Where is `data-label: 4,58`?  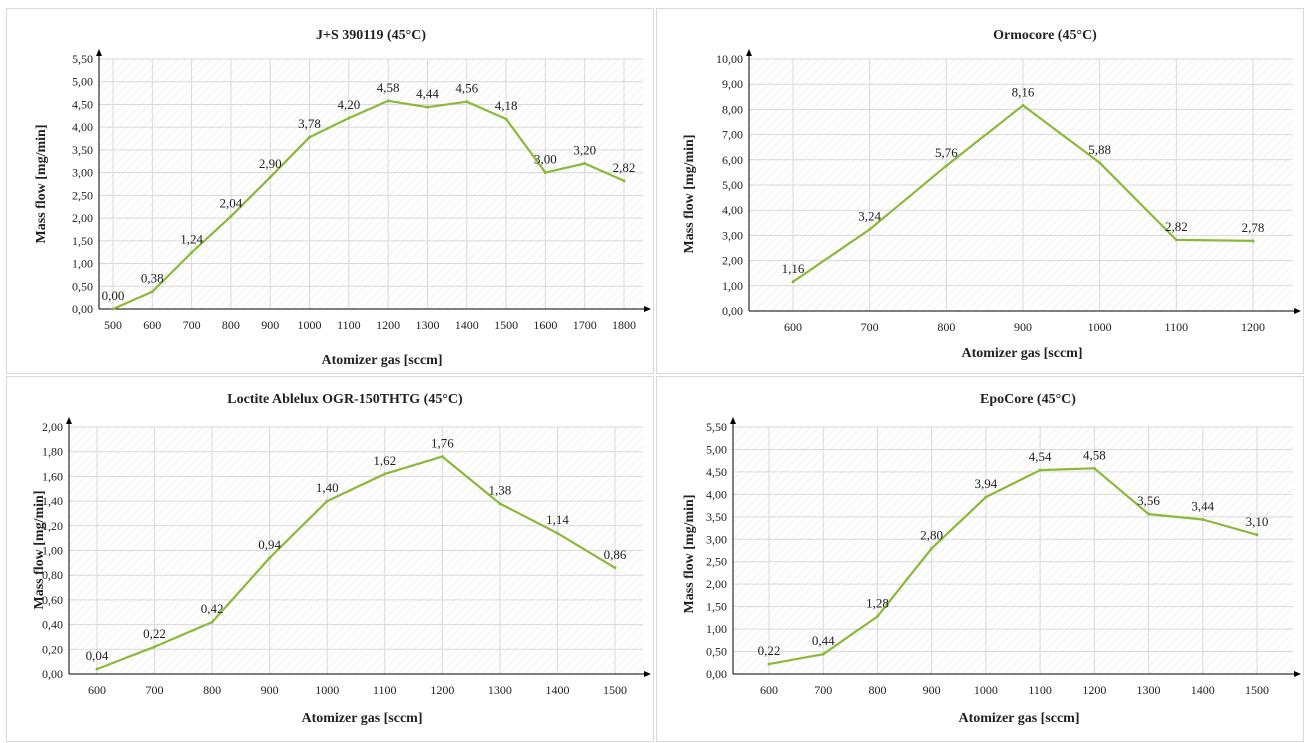 data-label: 4,58 is located at coordinates (388, 87).